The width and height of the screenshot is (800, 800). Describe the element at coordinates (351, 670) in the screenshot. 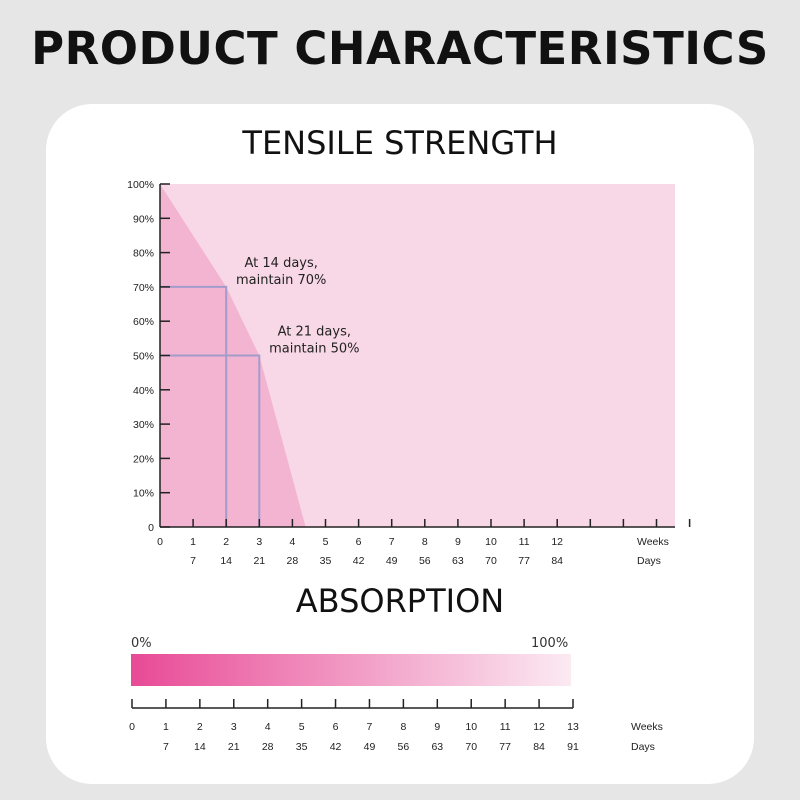

I see `absorption-gradient-bar` at that location.